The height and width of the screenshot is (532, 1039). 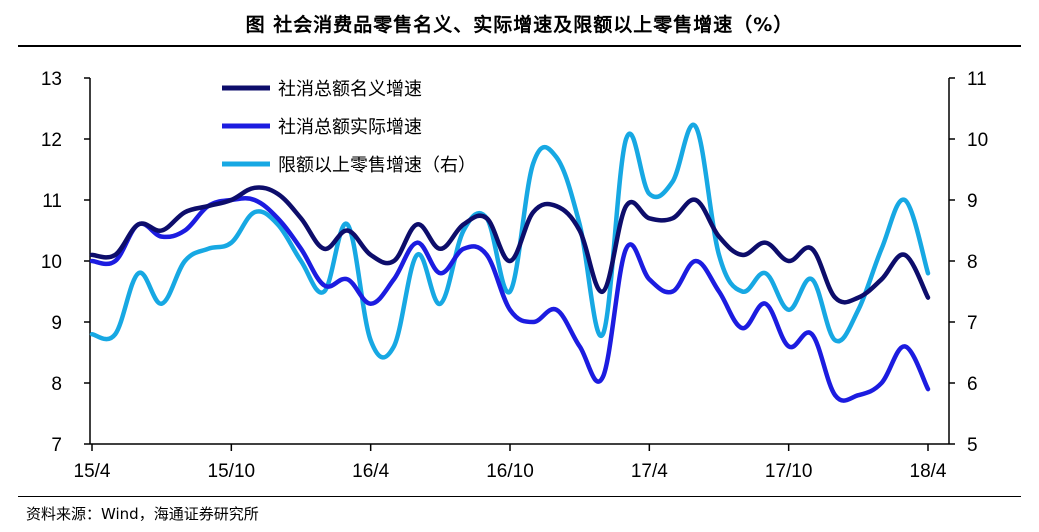 What do you see at coordinates (972, 201) in the screenshot?
I see `y-right-tick-label: 9` at bounding box center [972, 201].